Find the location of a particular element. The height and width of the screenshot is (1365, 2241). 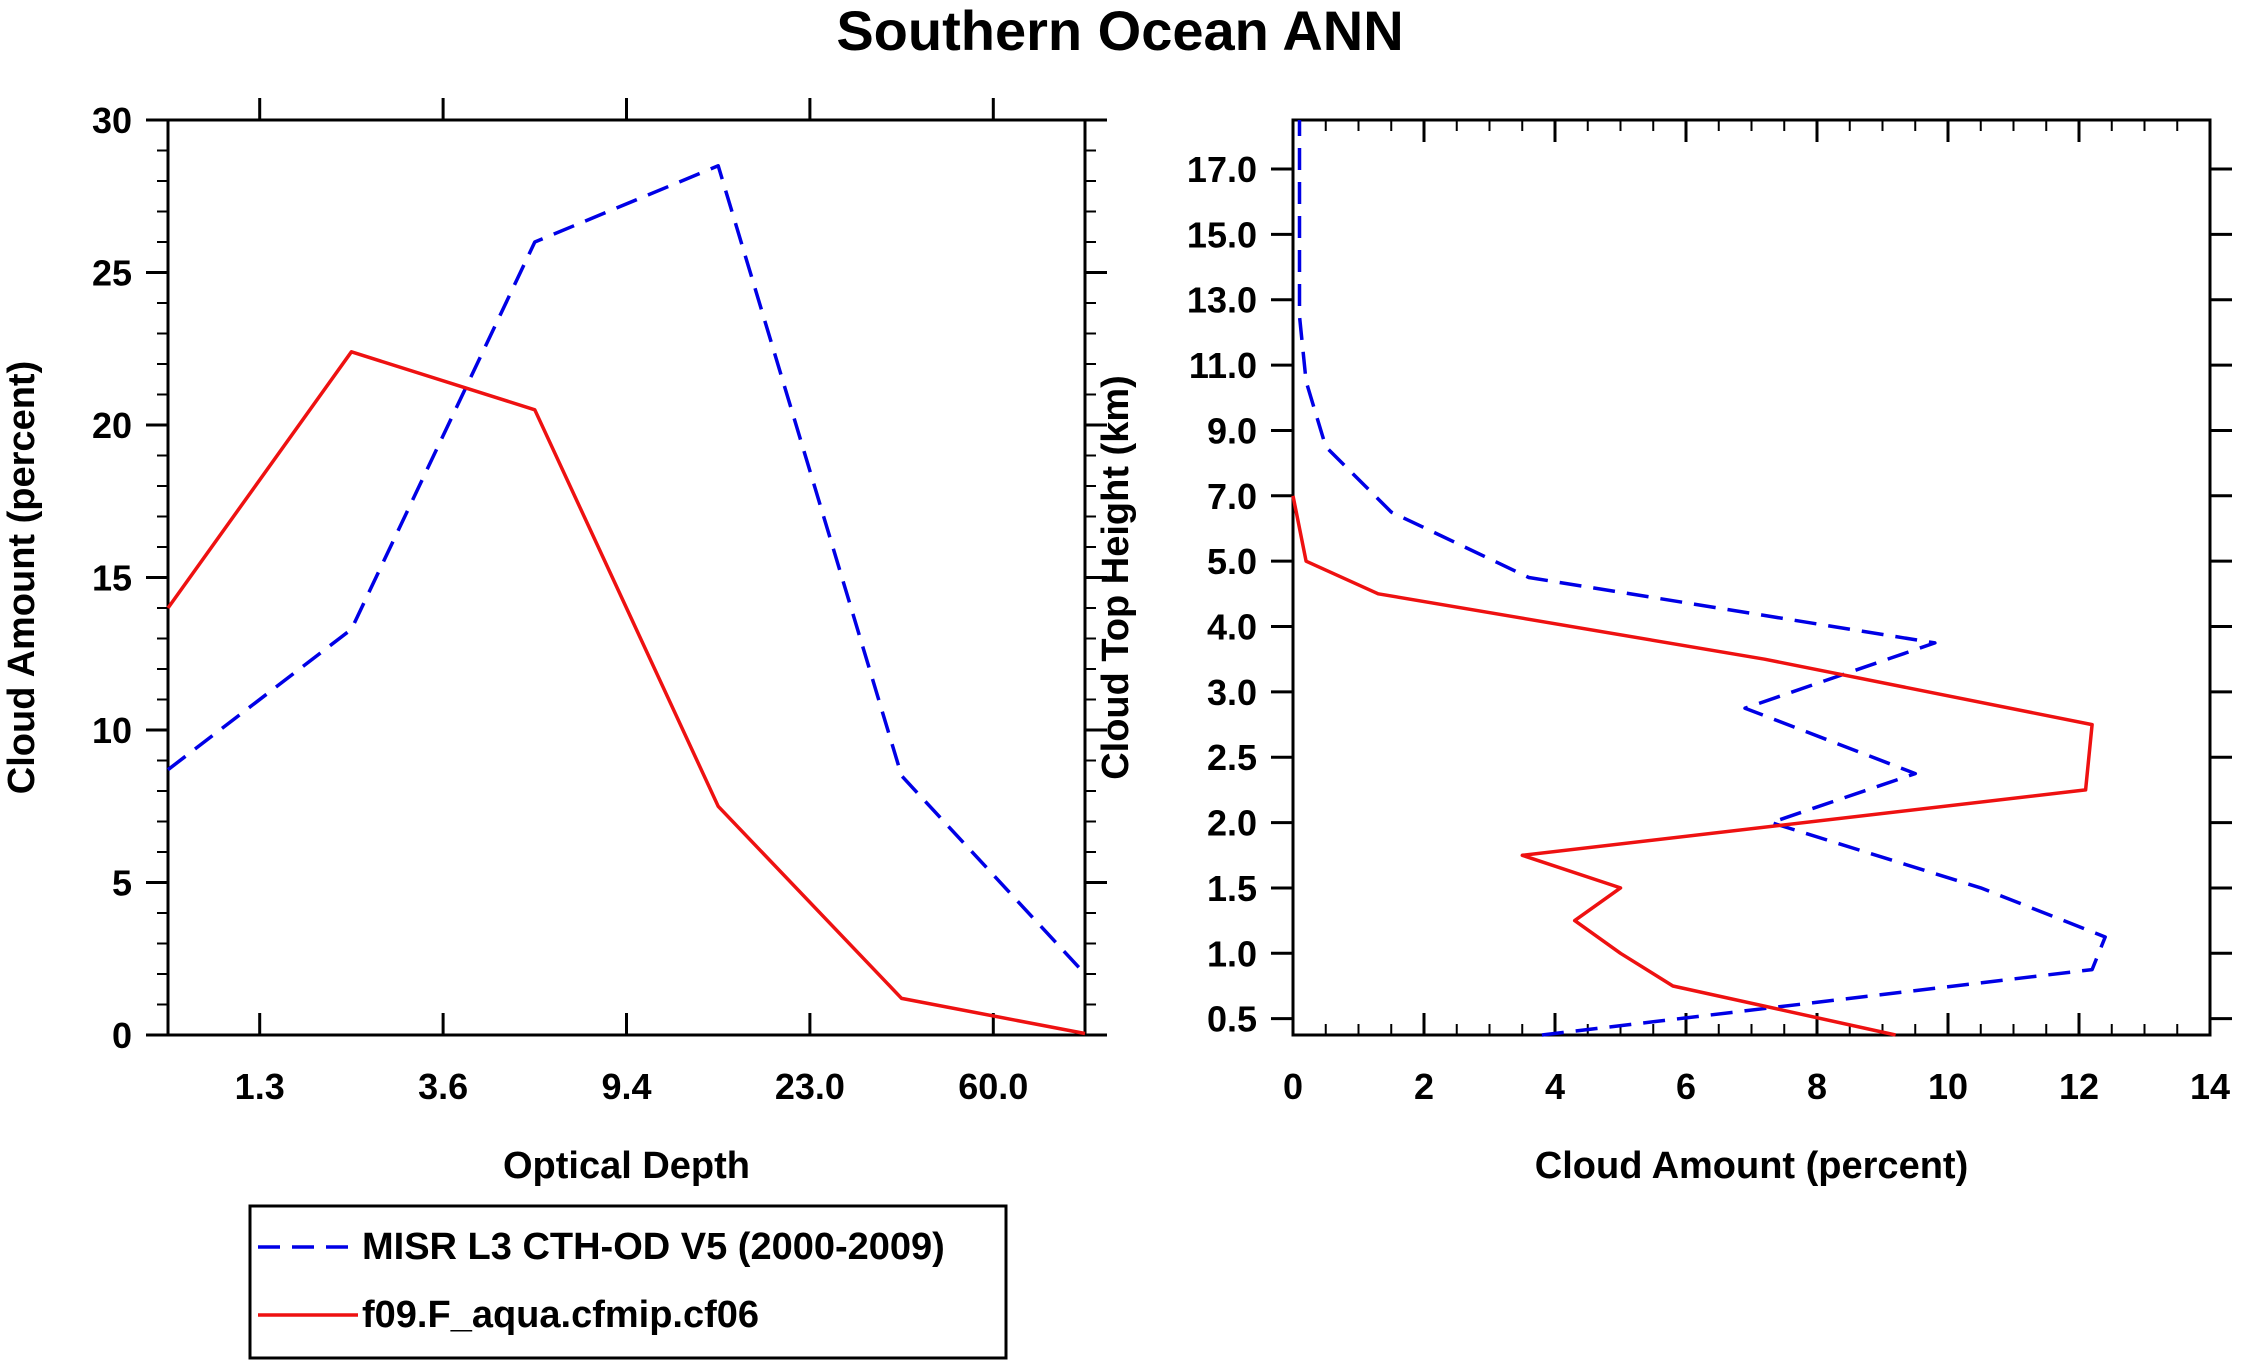

right-y-tick-label: 7.0 is located at coordinates (1232, 496).